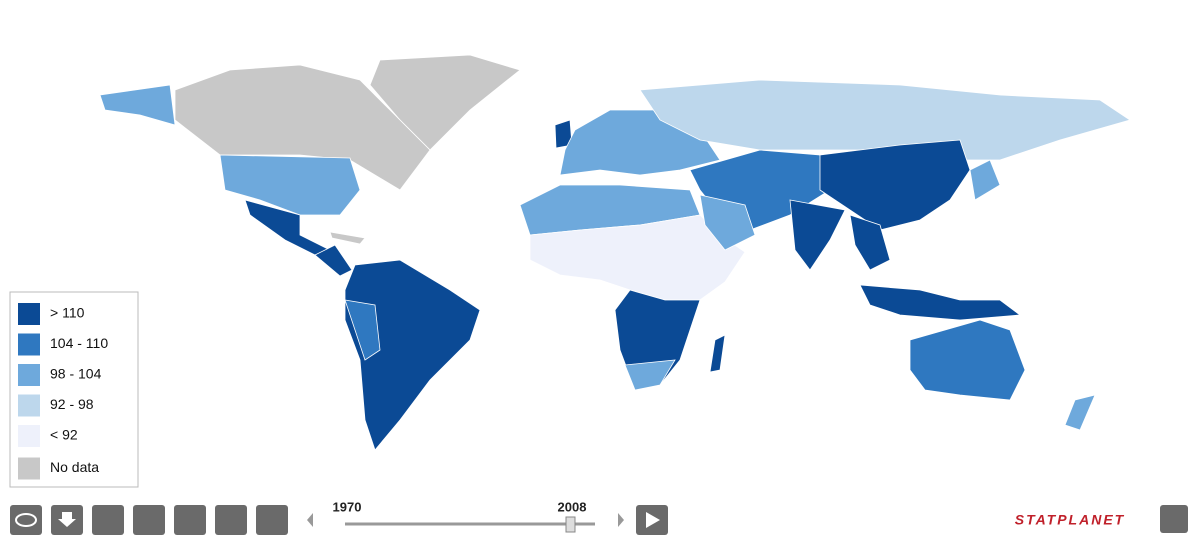 Image resolution: width=1200 pixels, height=547 pixels. What do you see at coordinates (940, 302) in the screenshot?
I see `indonesia` at bounding box center [940, 302].